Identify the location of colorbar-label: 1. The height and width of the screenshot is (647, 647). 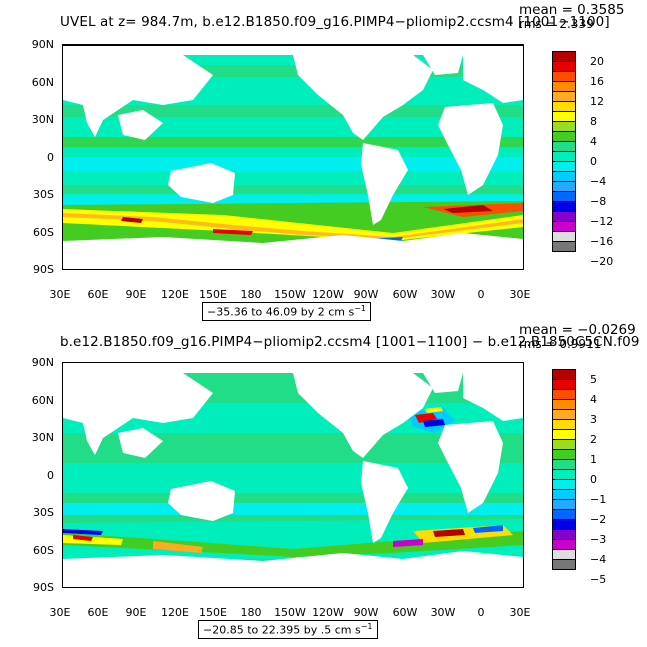
(593, 459).